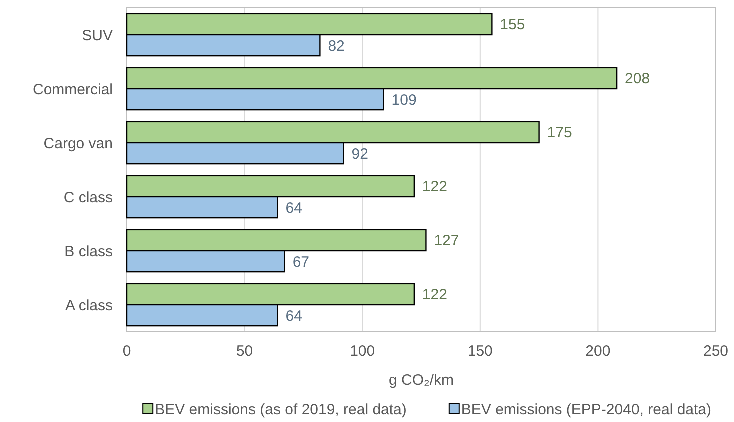 This screenshot has width=734, height=422. What do you see at coordinates (301, 262) in the screenshot?
I see `data-label: 67` at bounding box center [301, 262].